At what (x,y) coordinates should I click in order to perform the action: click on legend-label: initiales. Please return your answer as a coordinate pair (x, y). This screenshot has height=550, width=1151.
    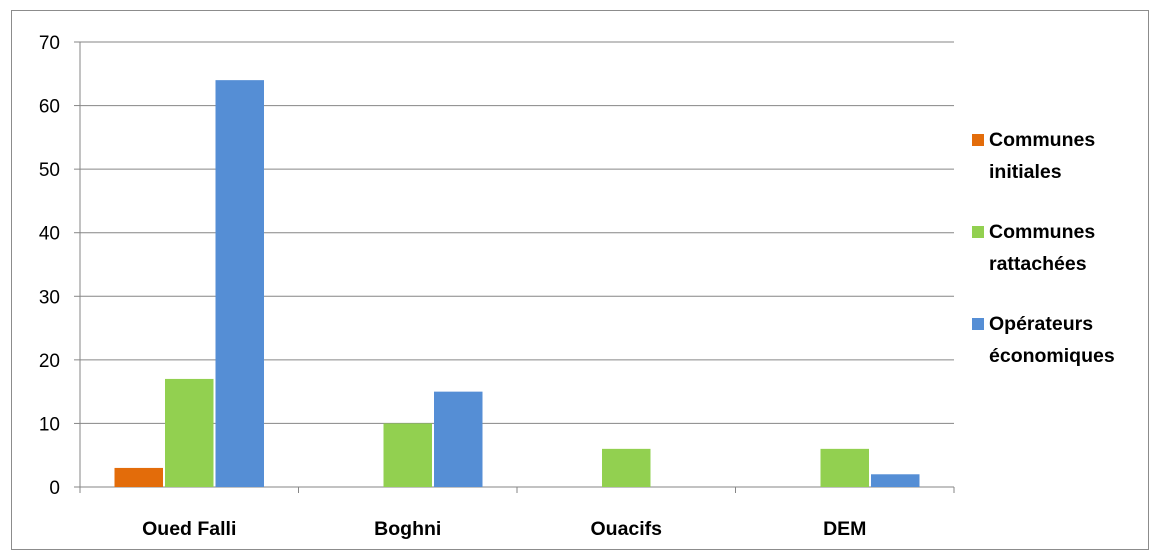
    Looking at the image, I should click on (1025, 172).